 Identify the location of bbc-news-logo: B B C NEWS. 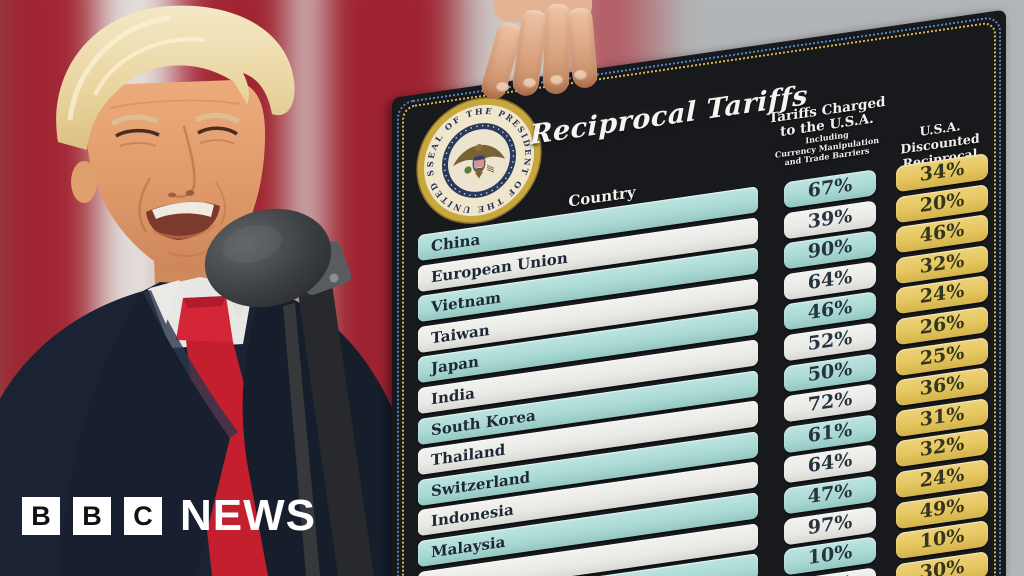
(169, 516).